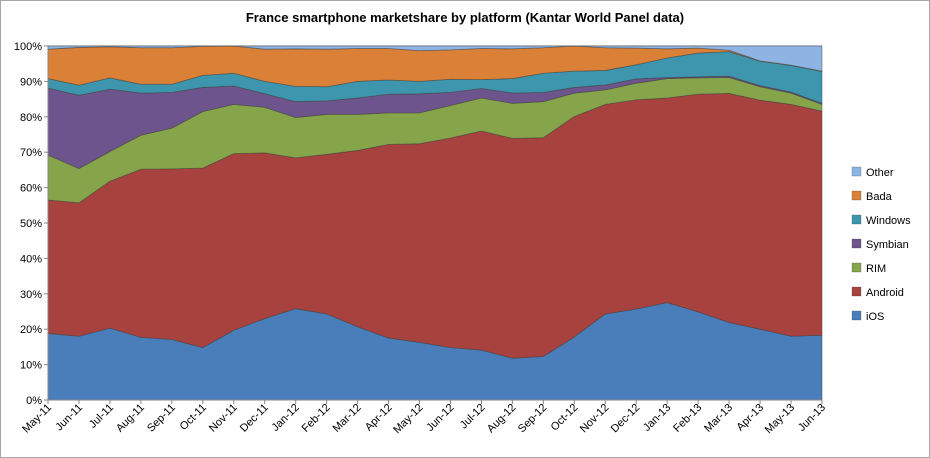  Describe the element at coordinates (31, 189) in the screenshot. I see `y-tick-label: 60%` at that location.